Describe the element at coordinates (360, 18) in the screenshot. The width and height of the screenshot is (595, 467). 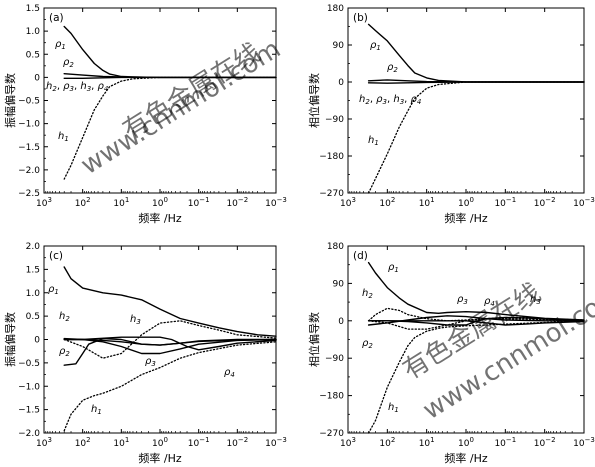
I see `panel-label: (b)` at that location.